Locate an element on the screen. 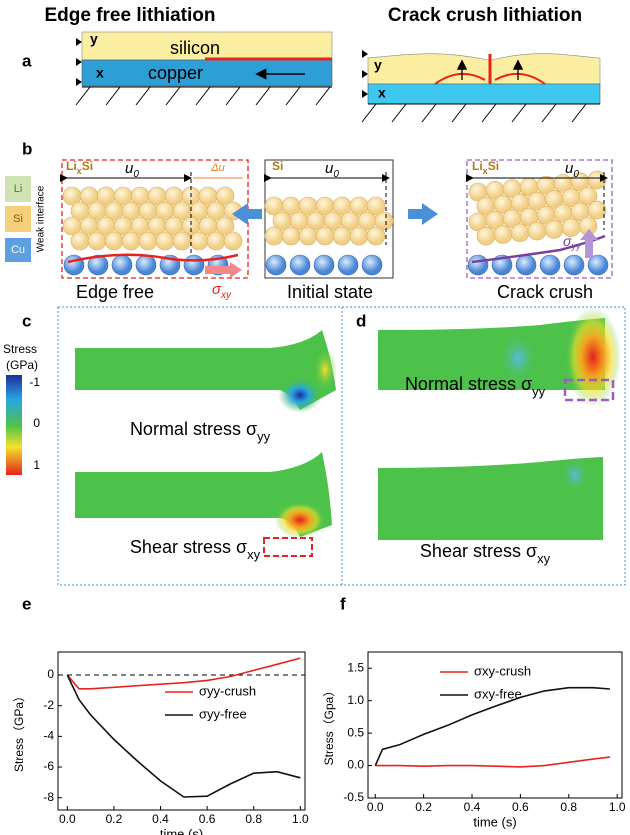  x-tick-label: 1.0 is located at coordinates (300, 819).